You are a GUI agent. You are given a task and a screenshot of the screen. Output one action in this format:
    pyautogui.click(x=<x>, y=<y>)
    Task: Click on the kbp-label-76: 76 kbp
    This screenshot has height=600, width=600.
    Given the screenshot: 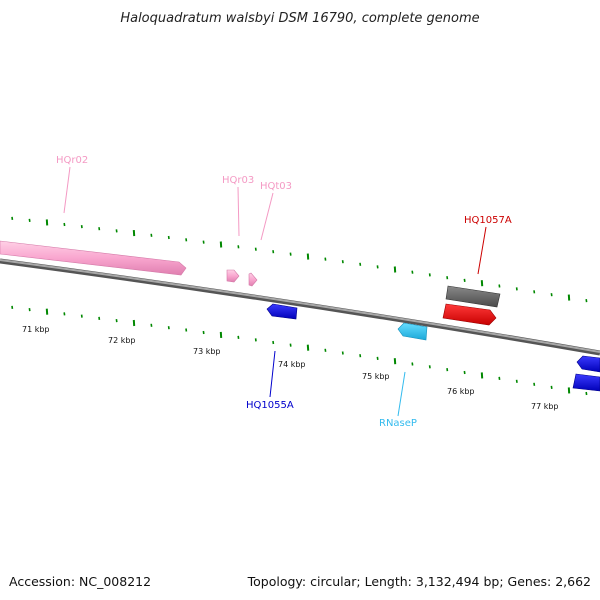 What is the action you would take?
    pyautogui.click(x=461, y=391)
    